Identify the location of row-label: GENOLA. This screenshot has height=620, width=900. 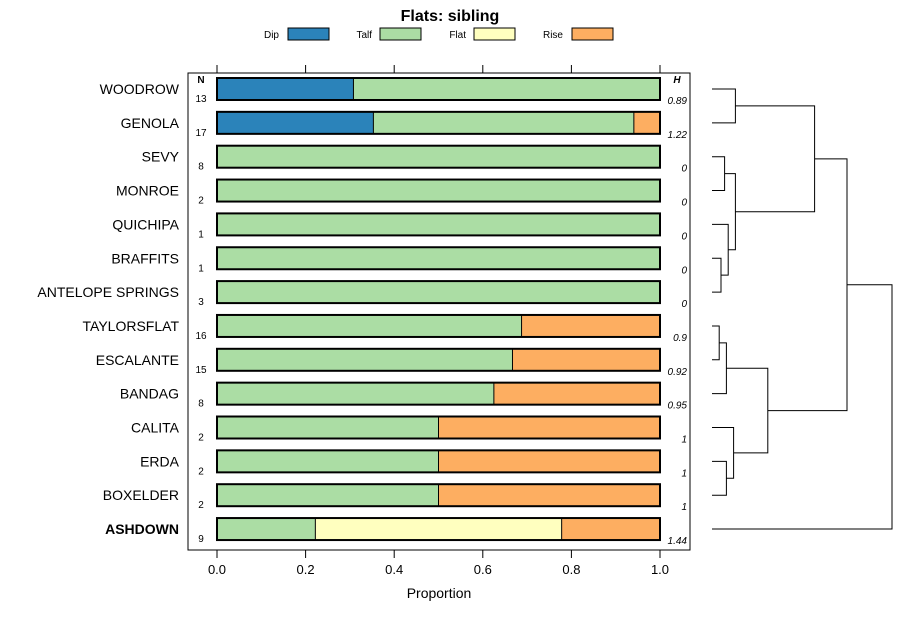
(150, 123).